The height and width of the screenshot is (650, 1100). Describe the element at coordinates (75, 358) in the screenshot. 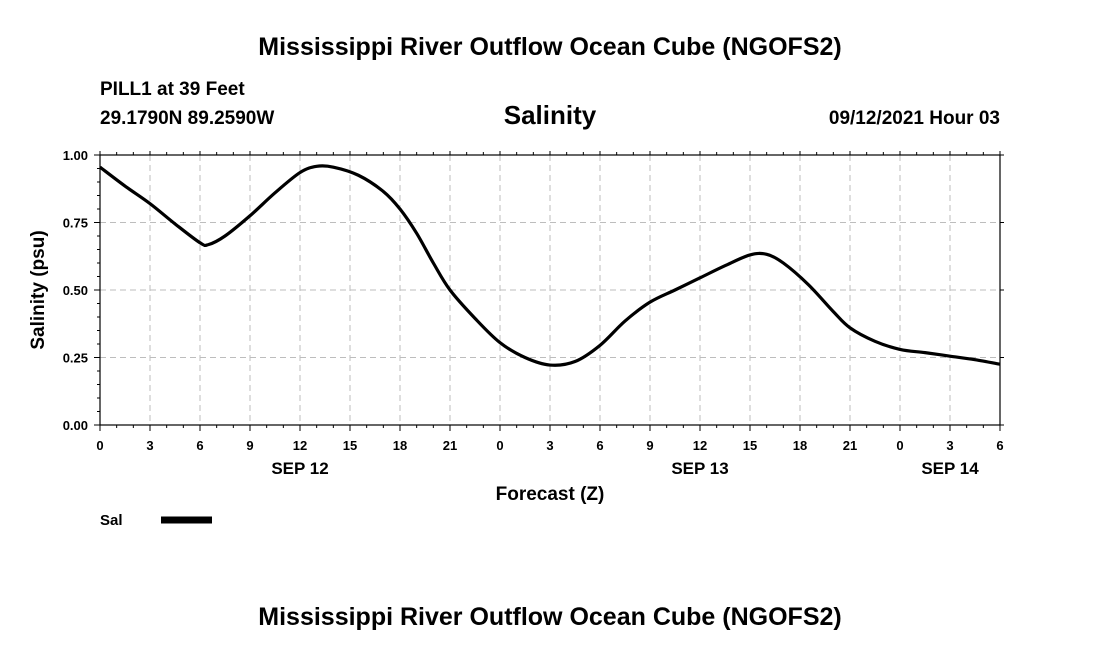

I see `y-tick-label: 0.25` at that location.